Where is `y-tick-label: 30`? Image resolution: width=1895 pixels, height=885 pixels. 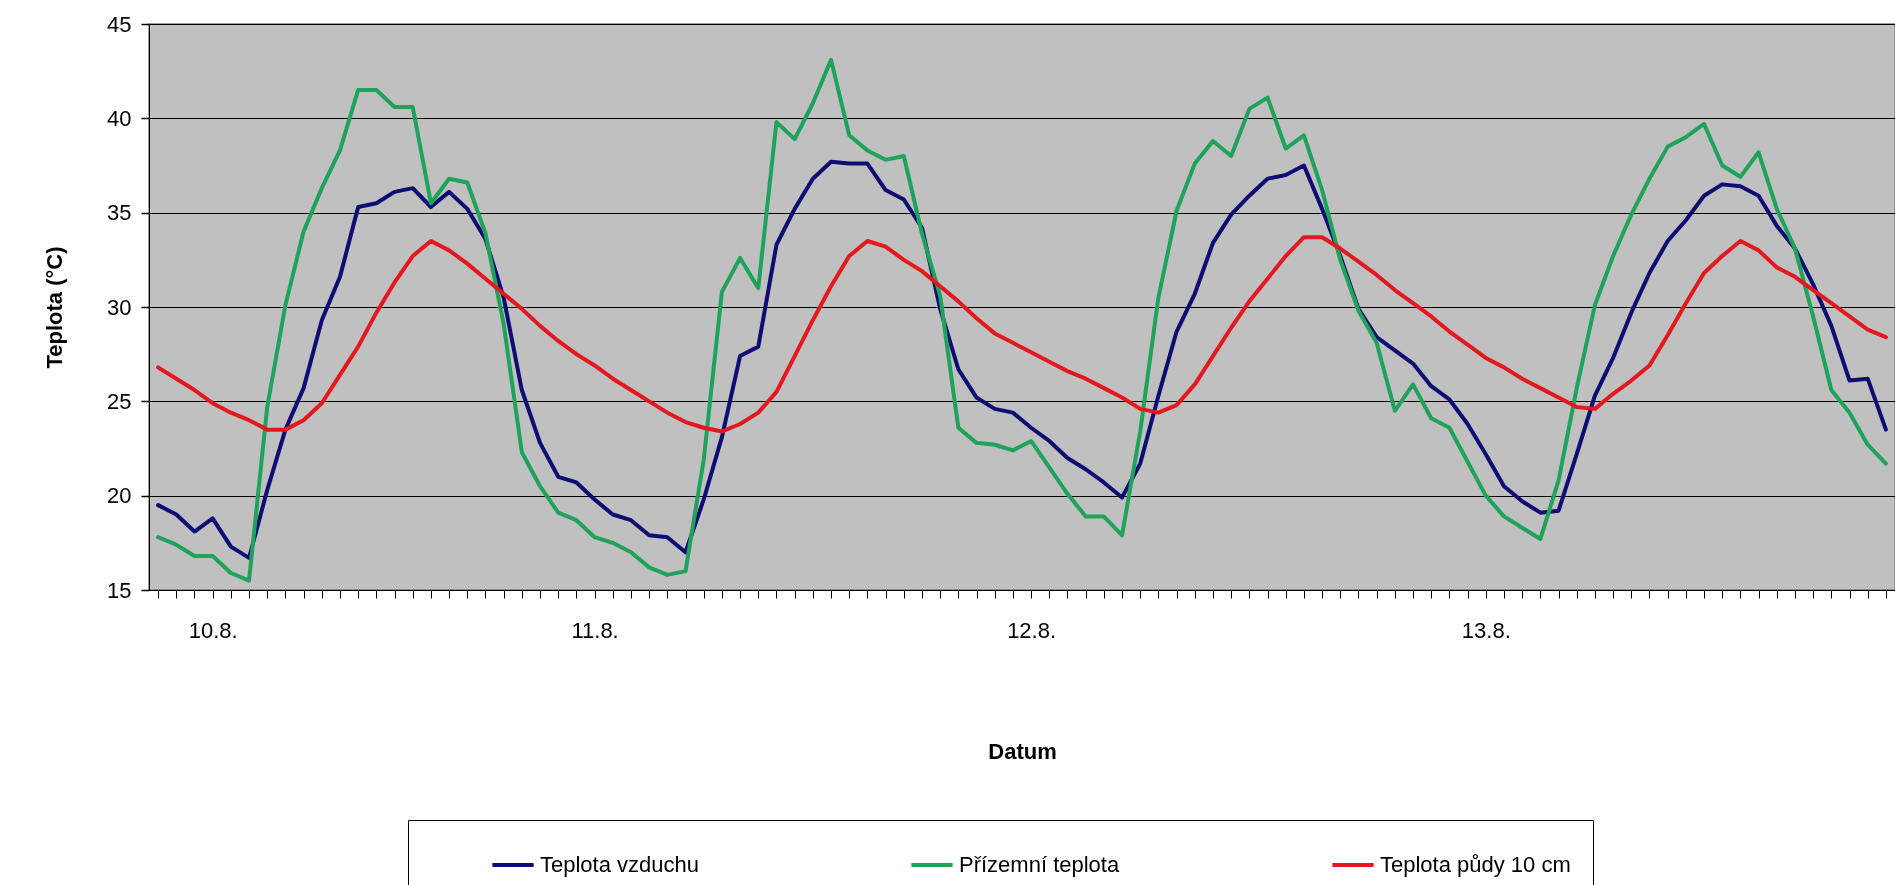 y-tick-label: 30 is located at coordinates (119, 307).